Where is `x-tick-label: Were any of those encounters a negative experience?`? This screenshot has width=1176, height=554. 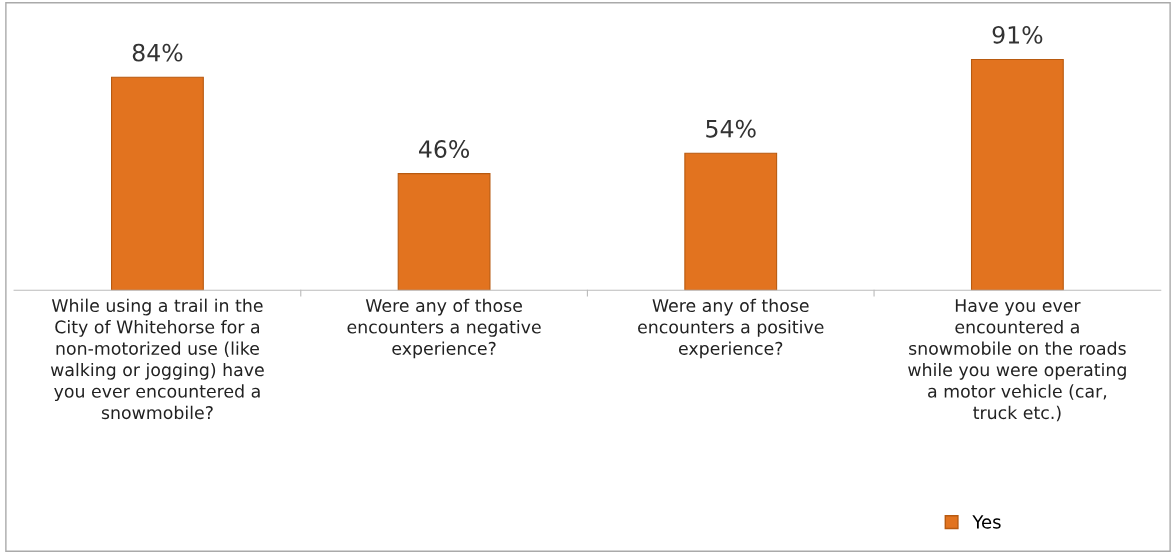
x-tick-label: Were any of those encounters a negative experience? is located at coordinates (444, 328).